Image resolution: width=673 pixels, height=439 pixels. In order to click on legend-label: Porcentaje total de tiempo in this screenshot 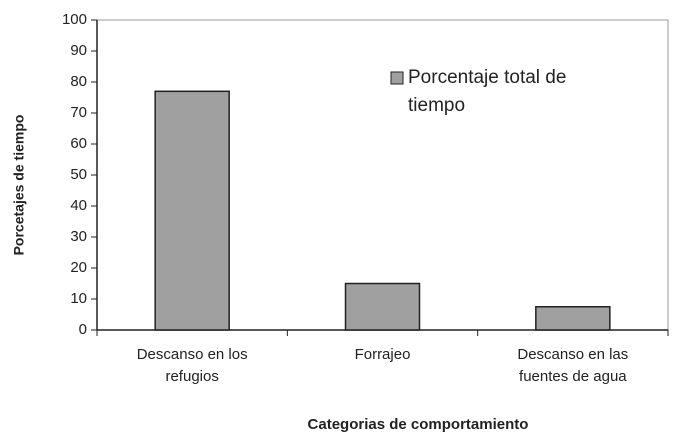, I will do `click(487, 91)`.